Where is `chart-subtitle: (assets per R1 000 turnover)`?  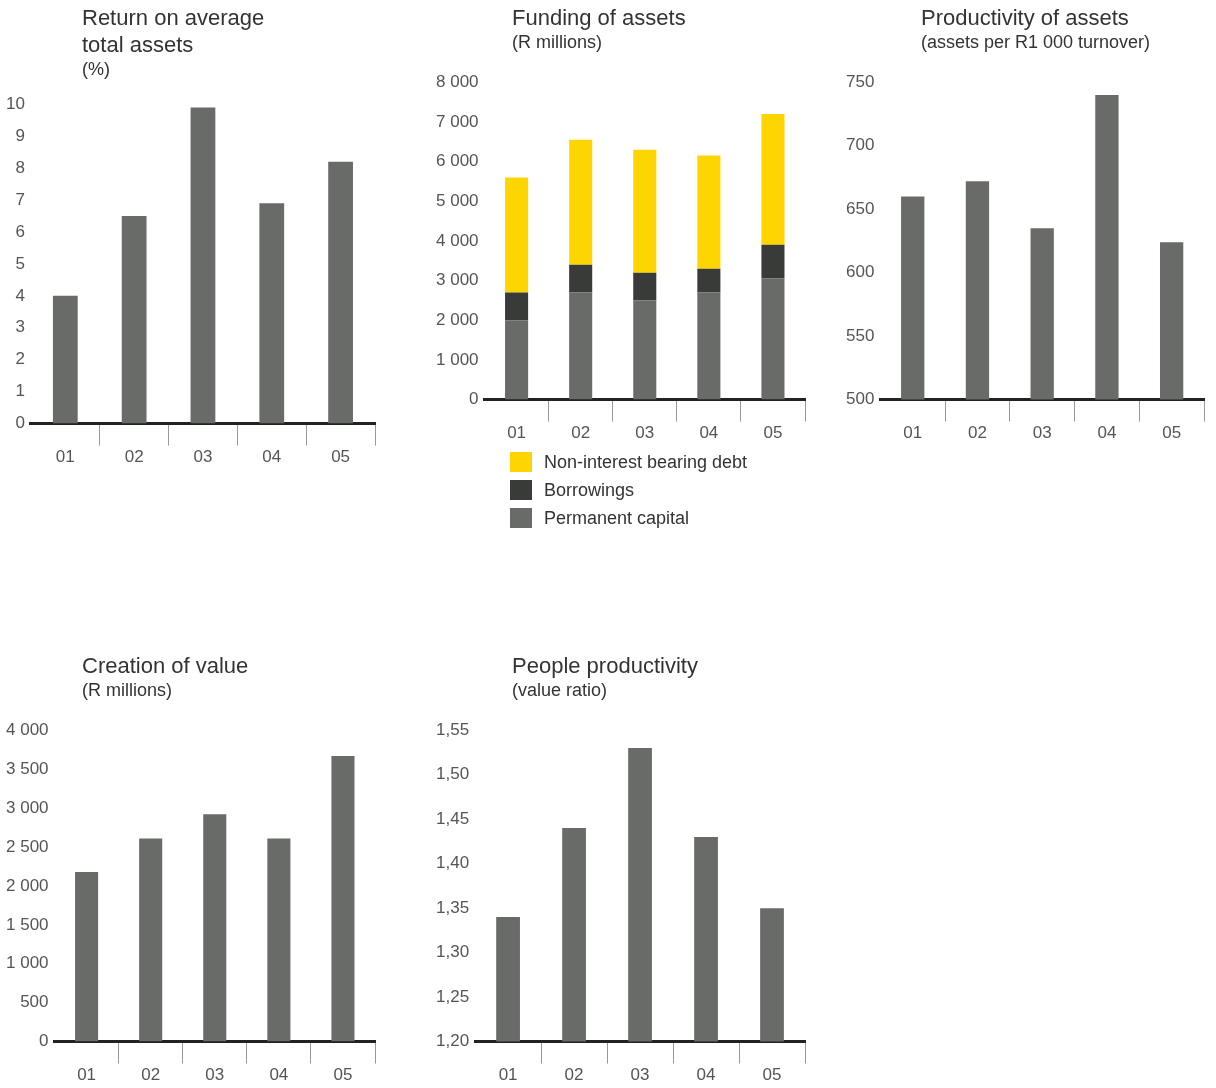 chart-subtitle: (assets per R1 000 turnover) is located at coordinates (1036, 42).